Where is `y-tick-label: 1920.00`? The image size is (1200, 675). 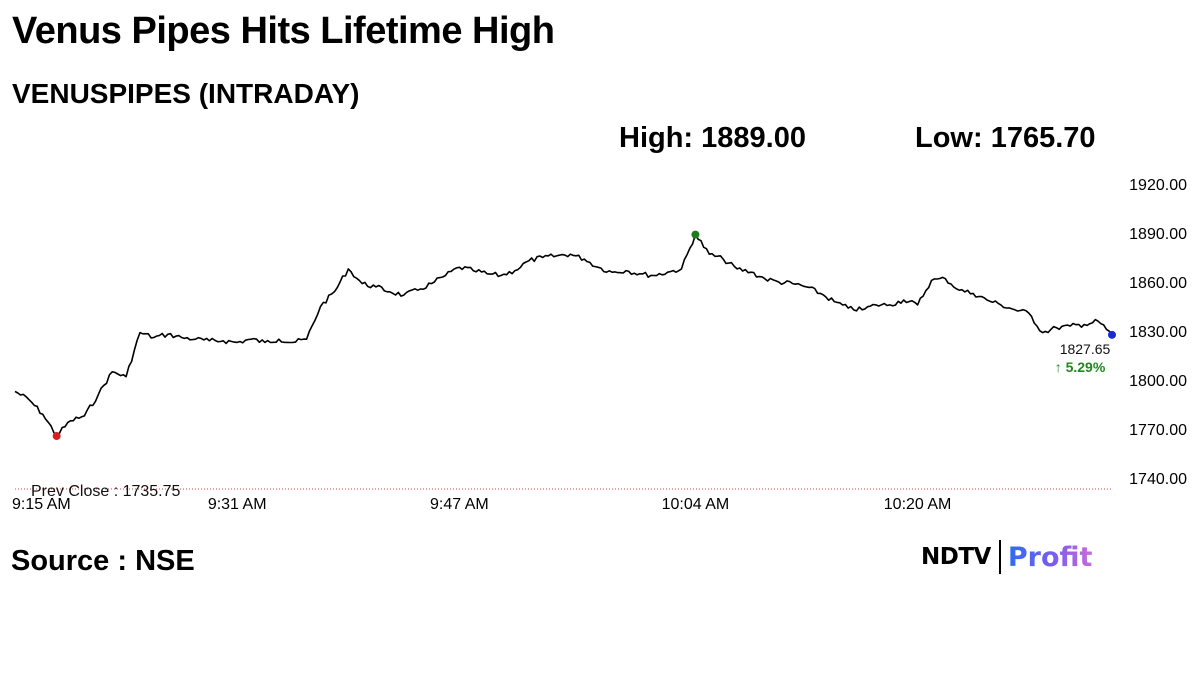
y-tick-label: 1920.00 is located at coordinates (1158, 185).